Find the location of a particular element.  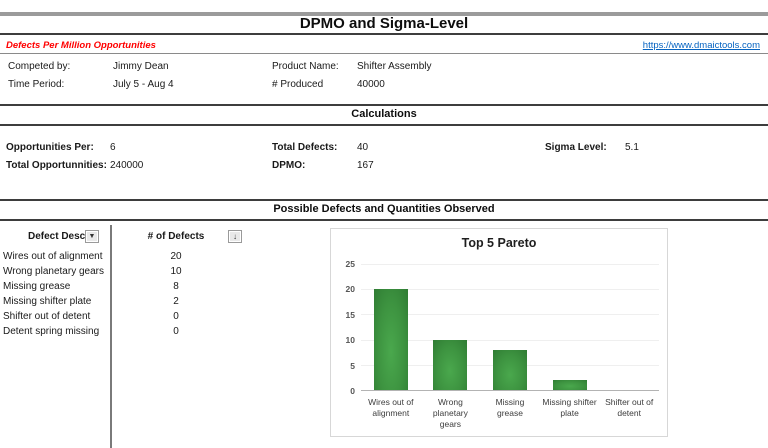

top-gray-bar is located at coordinates (384, 14).